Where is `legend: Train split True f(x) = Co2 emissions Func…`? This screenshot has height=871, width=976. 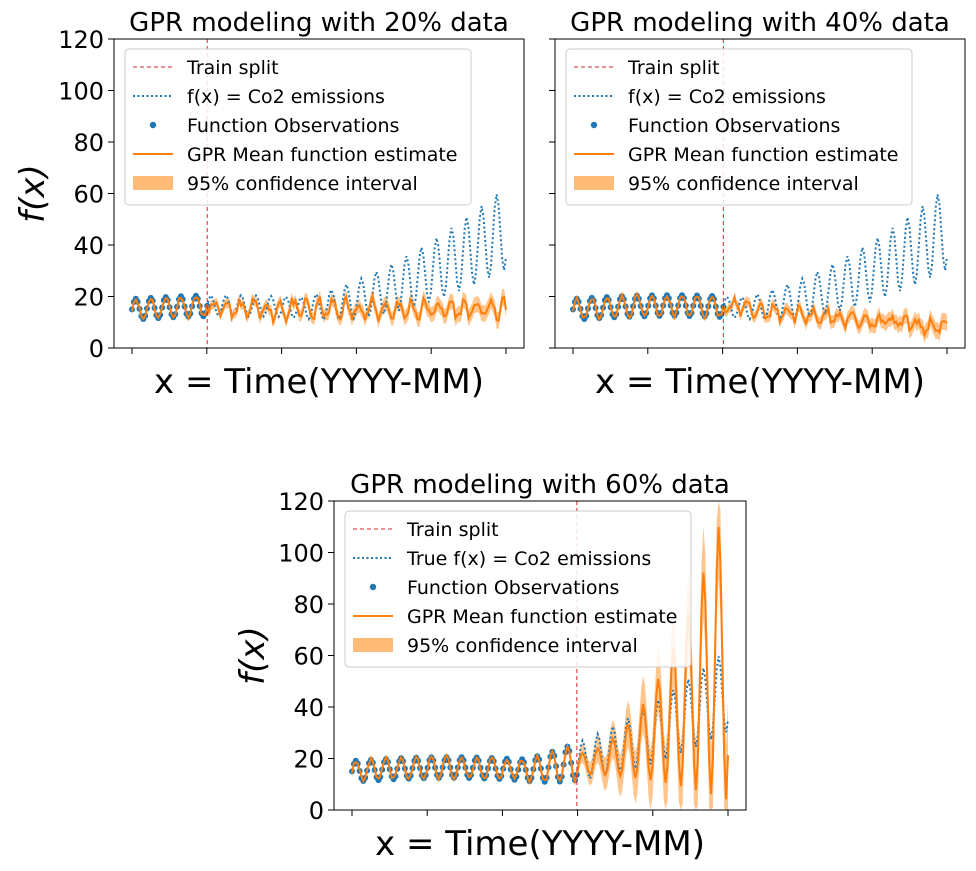
legend: Train split True f(x) = Co2 emissions Func… is located at coordinates (518, 589).